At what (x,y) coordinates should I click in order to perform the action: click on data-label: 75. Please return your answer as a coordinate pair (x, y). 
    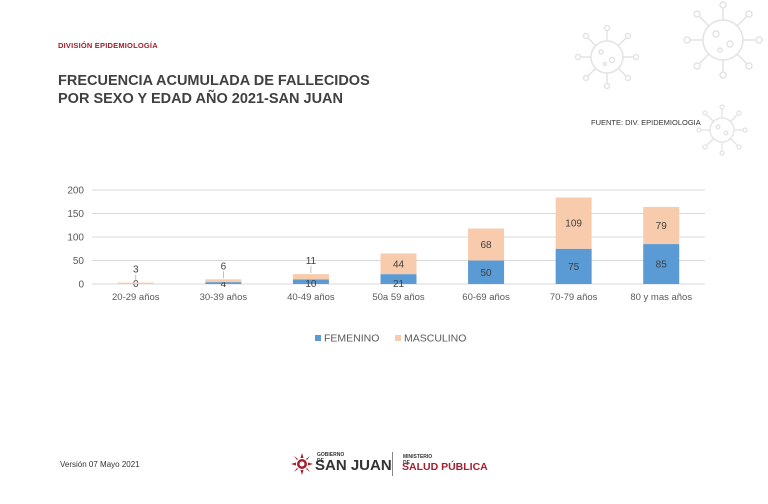
    Looking at the image, I should click on (574, 267).